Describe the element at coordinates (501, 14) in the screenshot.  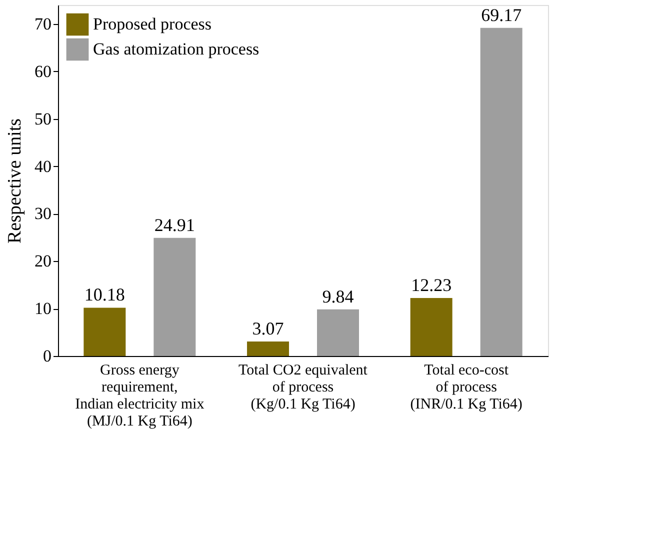
I see `data-label: 69.17` at that location.